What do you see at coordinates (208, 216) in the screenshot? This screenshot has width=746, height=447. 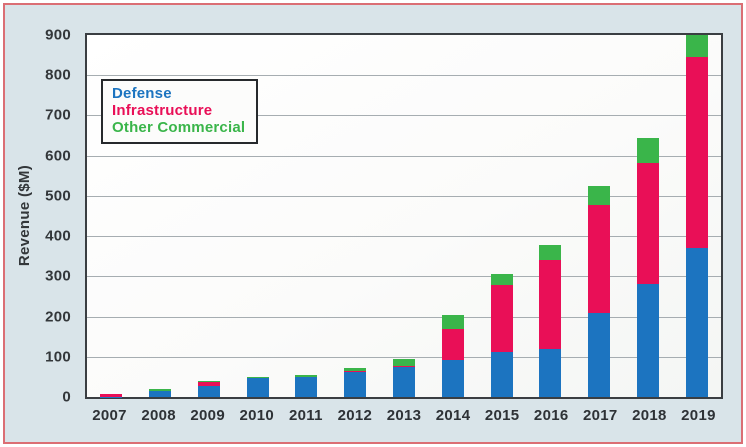 I see `bar-2009` at bounding box center [208, 216].